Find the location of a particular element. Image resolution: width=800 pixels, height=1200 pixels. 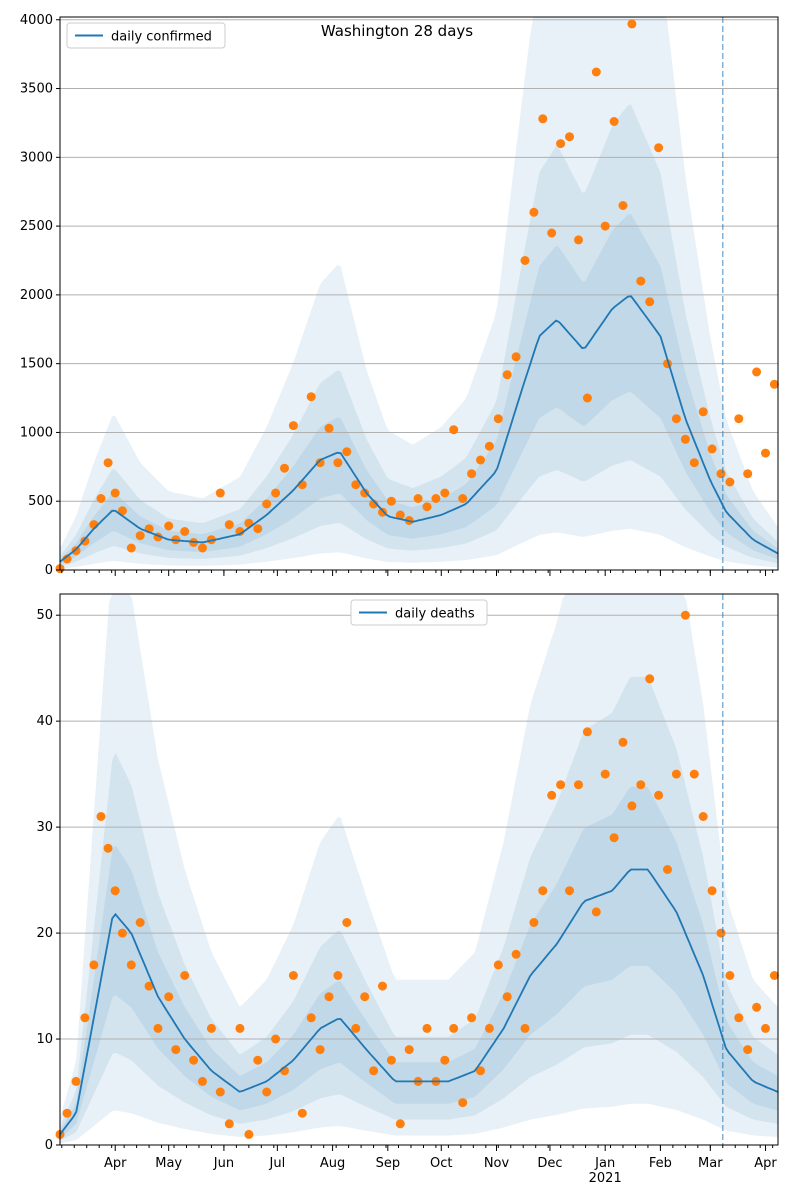

y-tick-label: 20 is located at coordinates (44, 933).